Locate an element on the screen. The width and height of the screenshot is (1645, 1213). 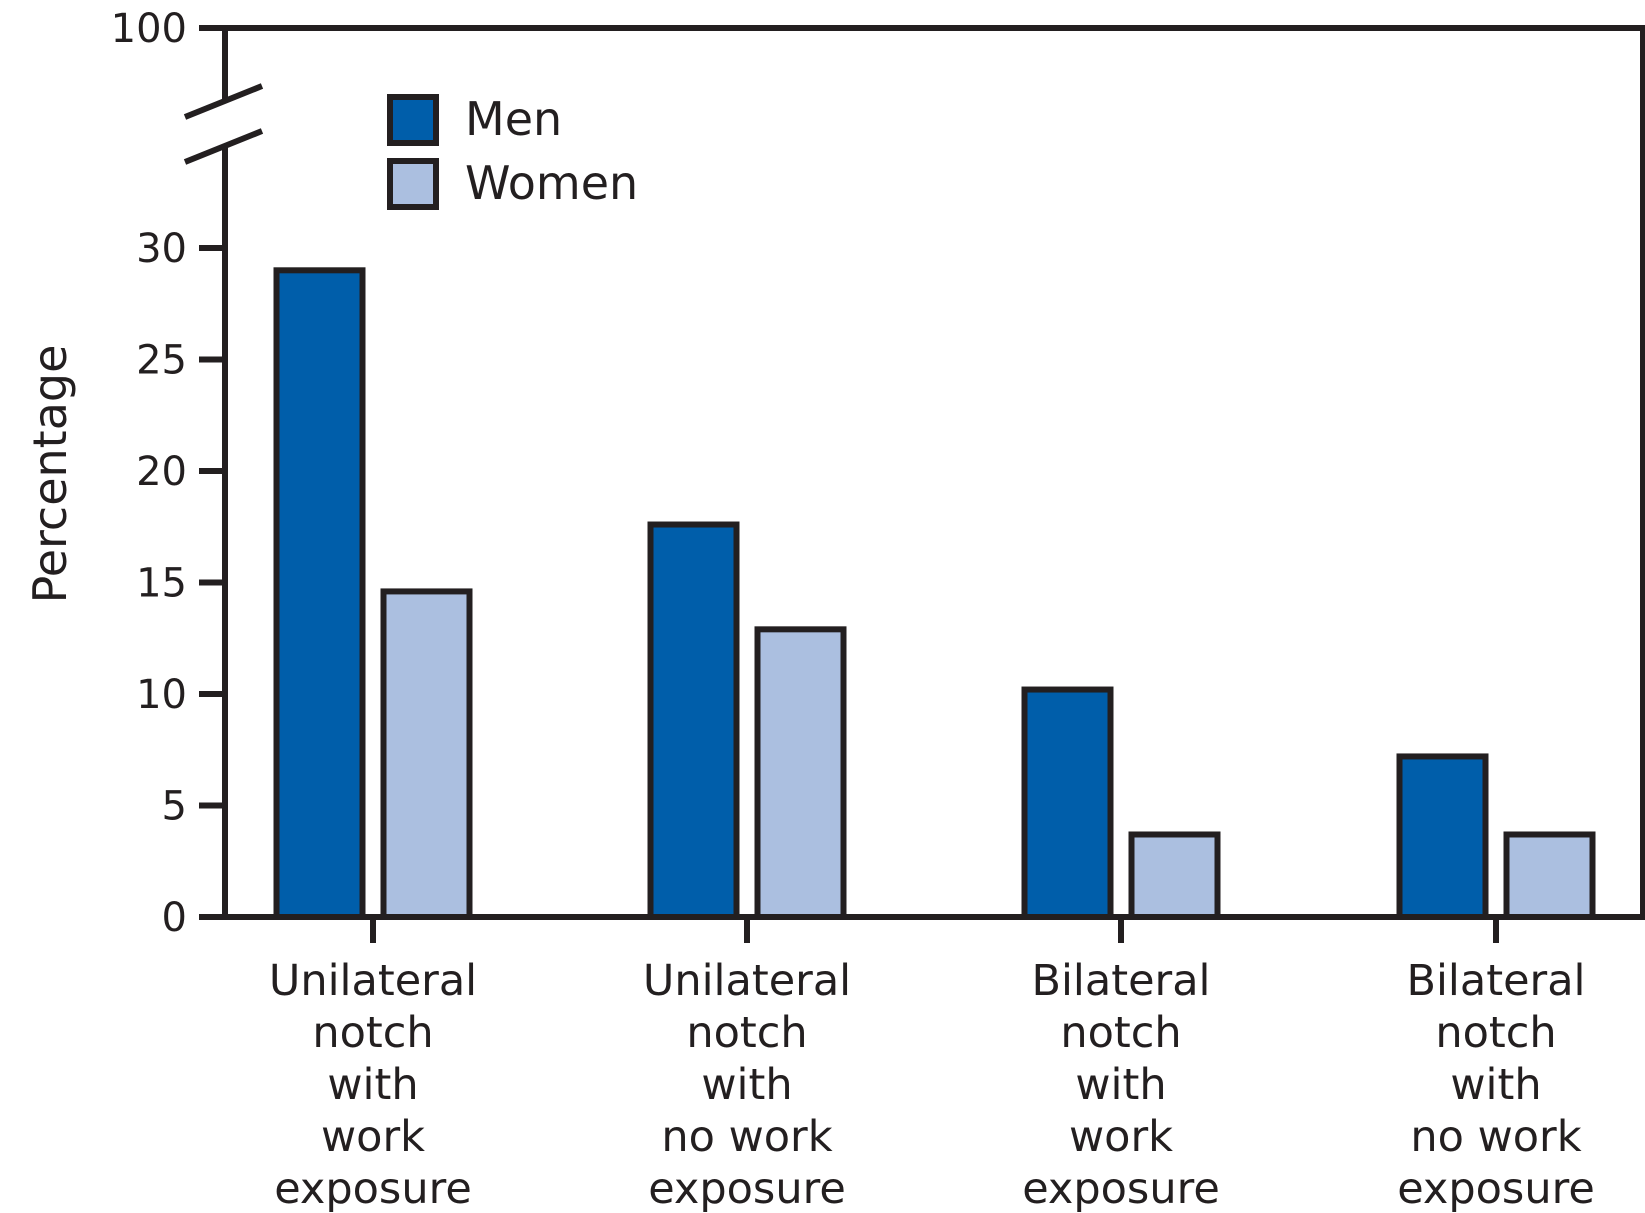
x-category-label: Unilateral notch with work exposure is located at coordinates (373, 1084).